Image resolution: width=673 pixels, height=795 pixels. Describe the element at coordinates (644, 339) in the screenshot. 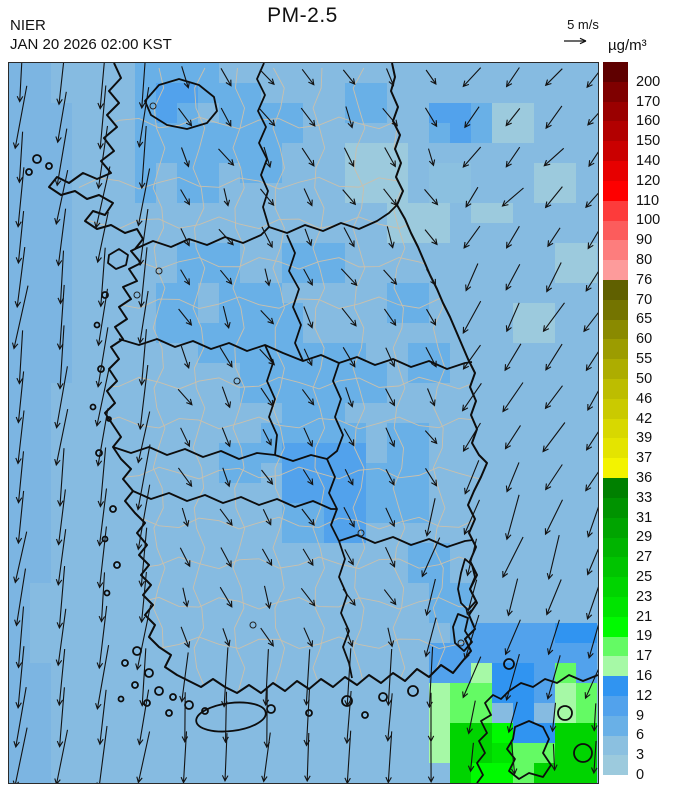

I see `colorbar-label: 60` at that location.